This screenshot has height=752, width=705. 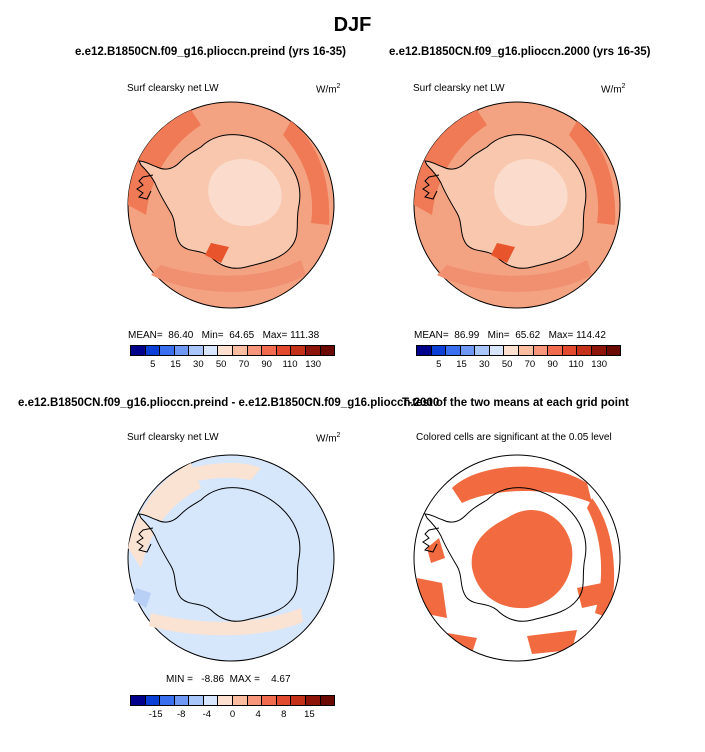 What do you see at coordinates (232, 357) in the screenshot?
I see `panel1-colorbar: 5 15 30 50 70 90 110 130` at bounding box center [232, 357].